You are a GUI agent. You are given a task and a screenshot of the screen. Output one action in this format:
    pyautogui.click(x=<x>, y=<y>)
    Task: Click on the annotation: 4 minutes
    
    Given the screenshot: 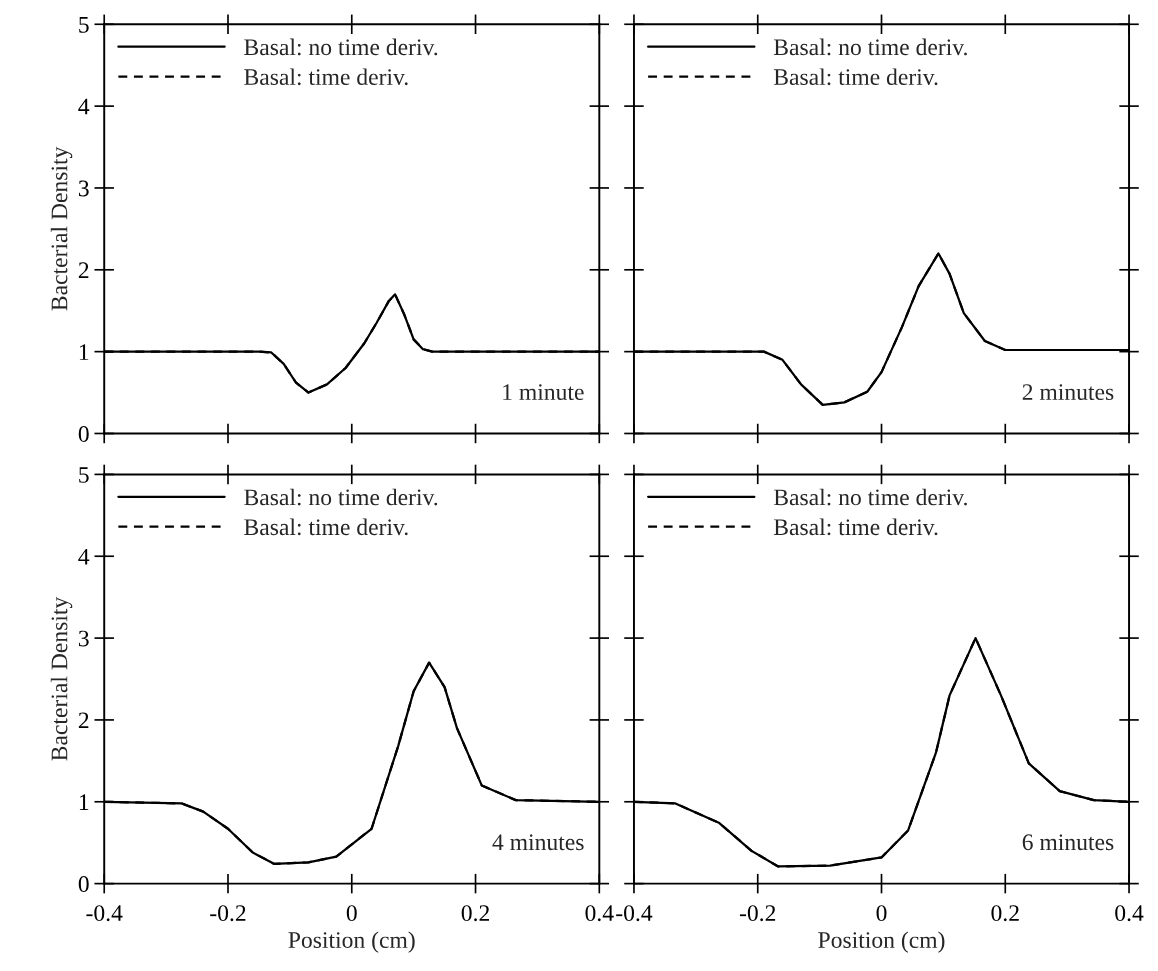 What is the action you would take?
    pyautogui.click(x=538, y=842)
    